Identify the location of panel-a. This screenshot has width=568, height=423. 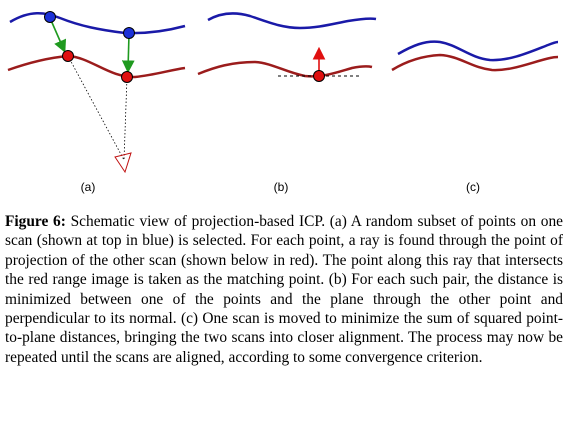
(96, 92).